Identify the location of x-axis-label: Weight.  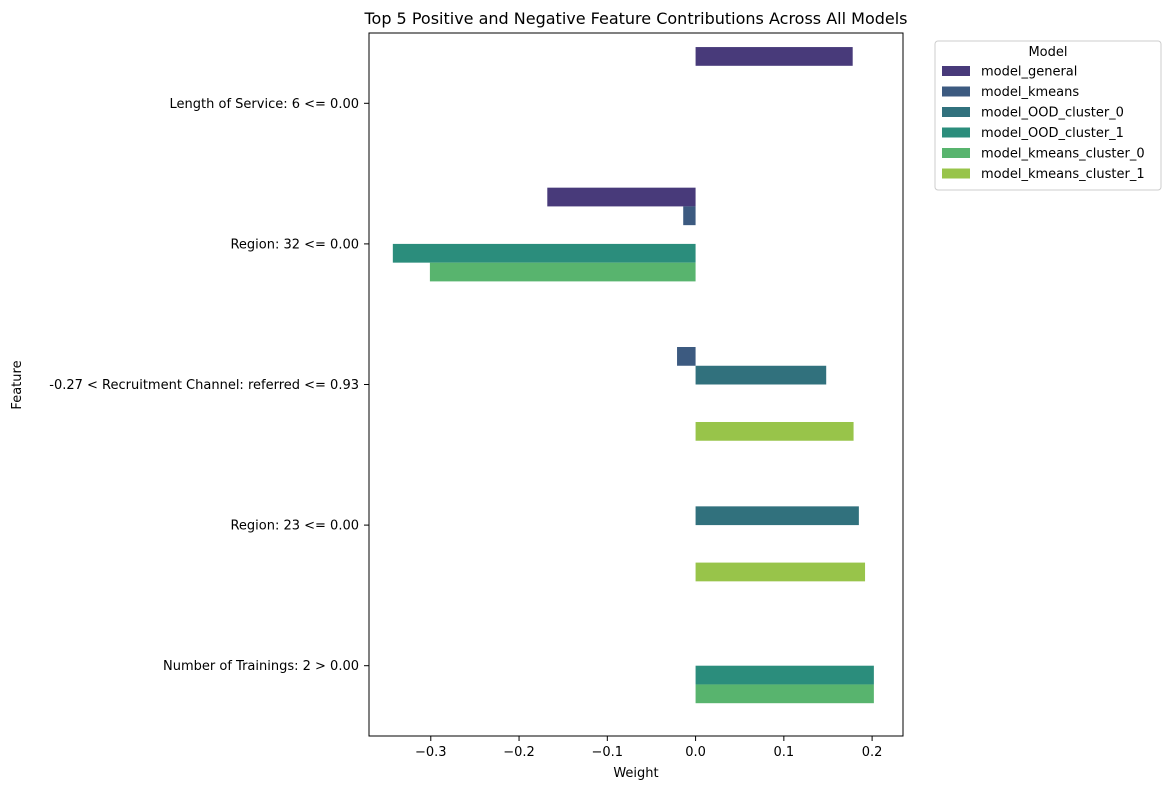
(635, 773).